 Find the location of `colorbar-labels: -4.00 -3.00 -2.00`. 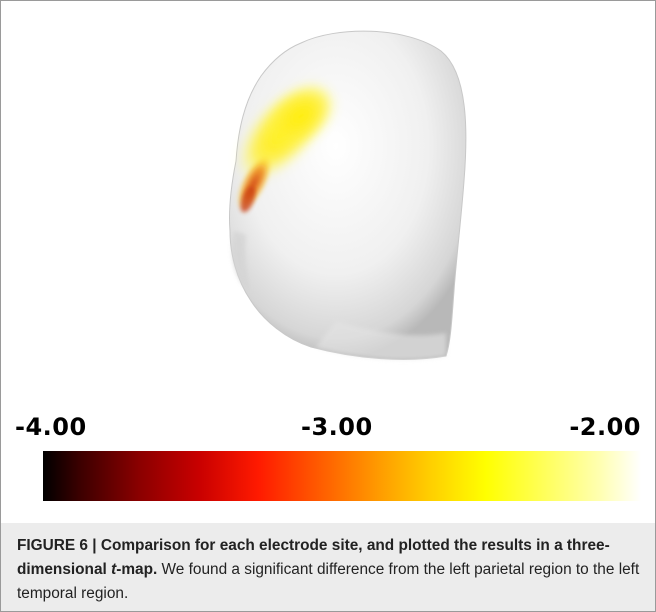

colorbar-labels: -4.00 -3.00 -2.00 is located at coordinates (328, 428).